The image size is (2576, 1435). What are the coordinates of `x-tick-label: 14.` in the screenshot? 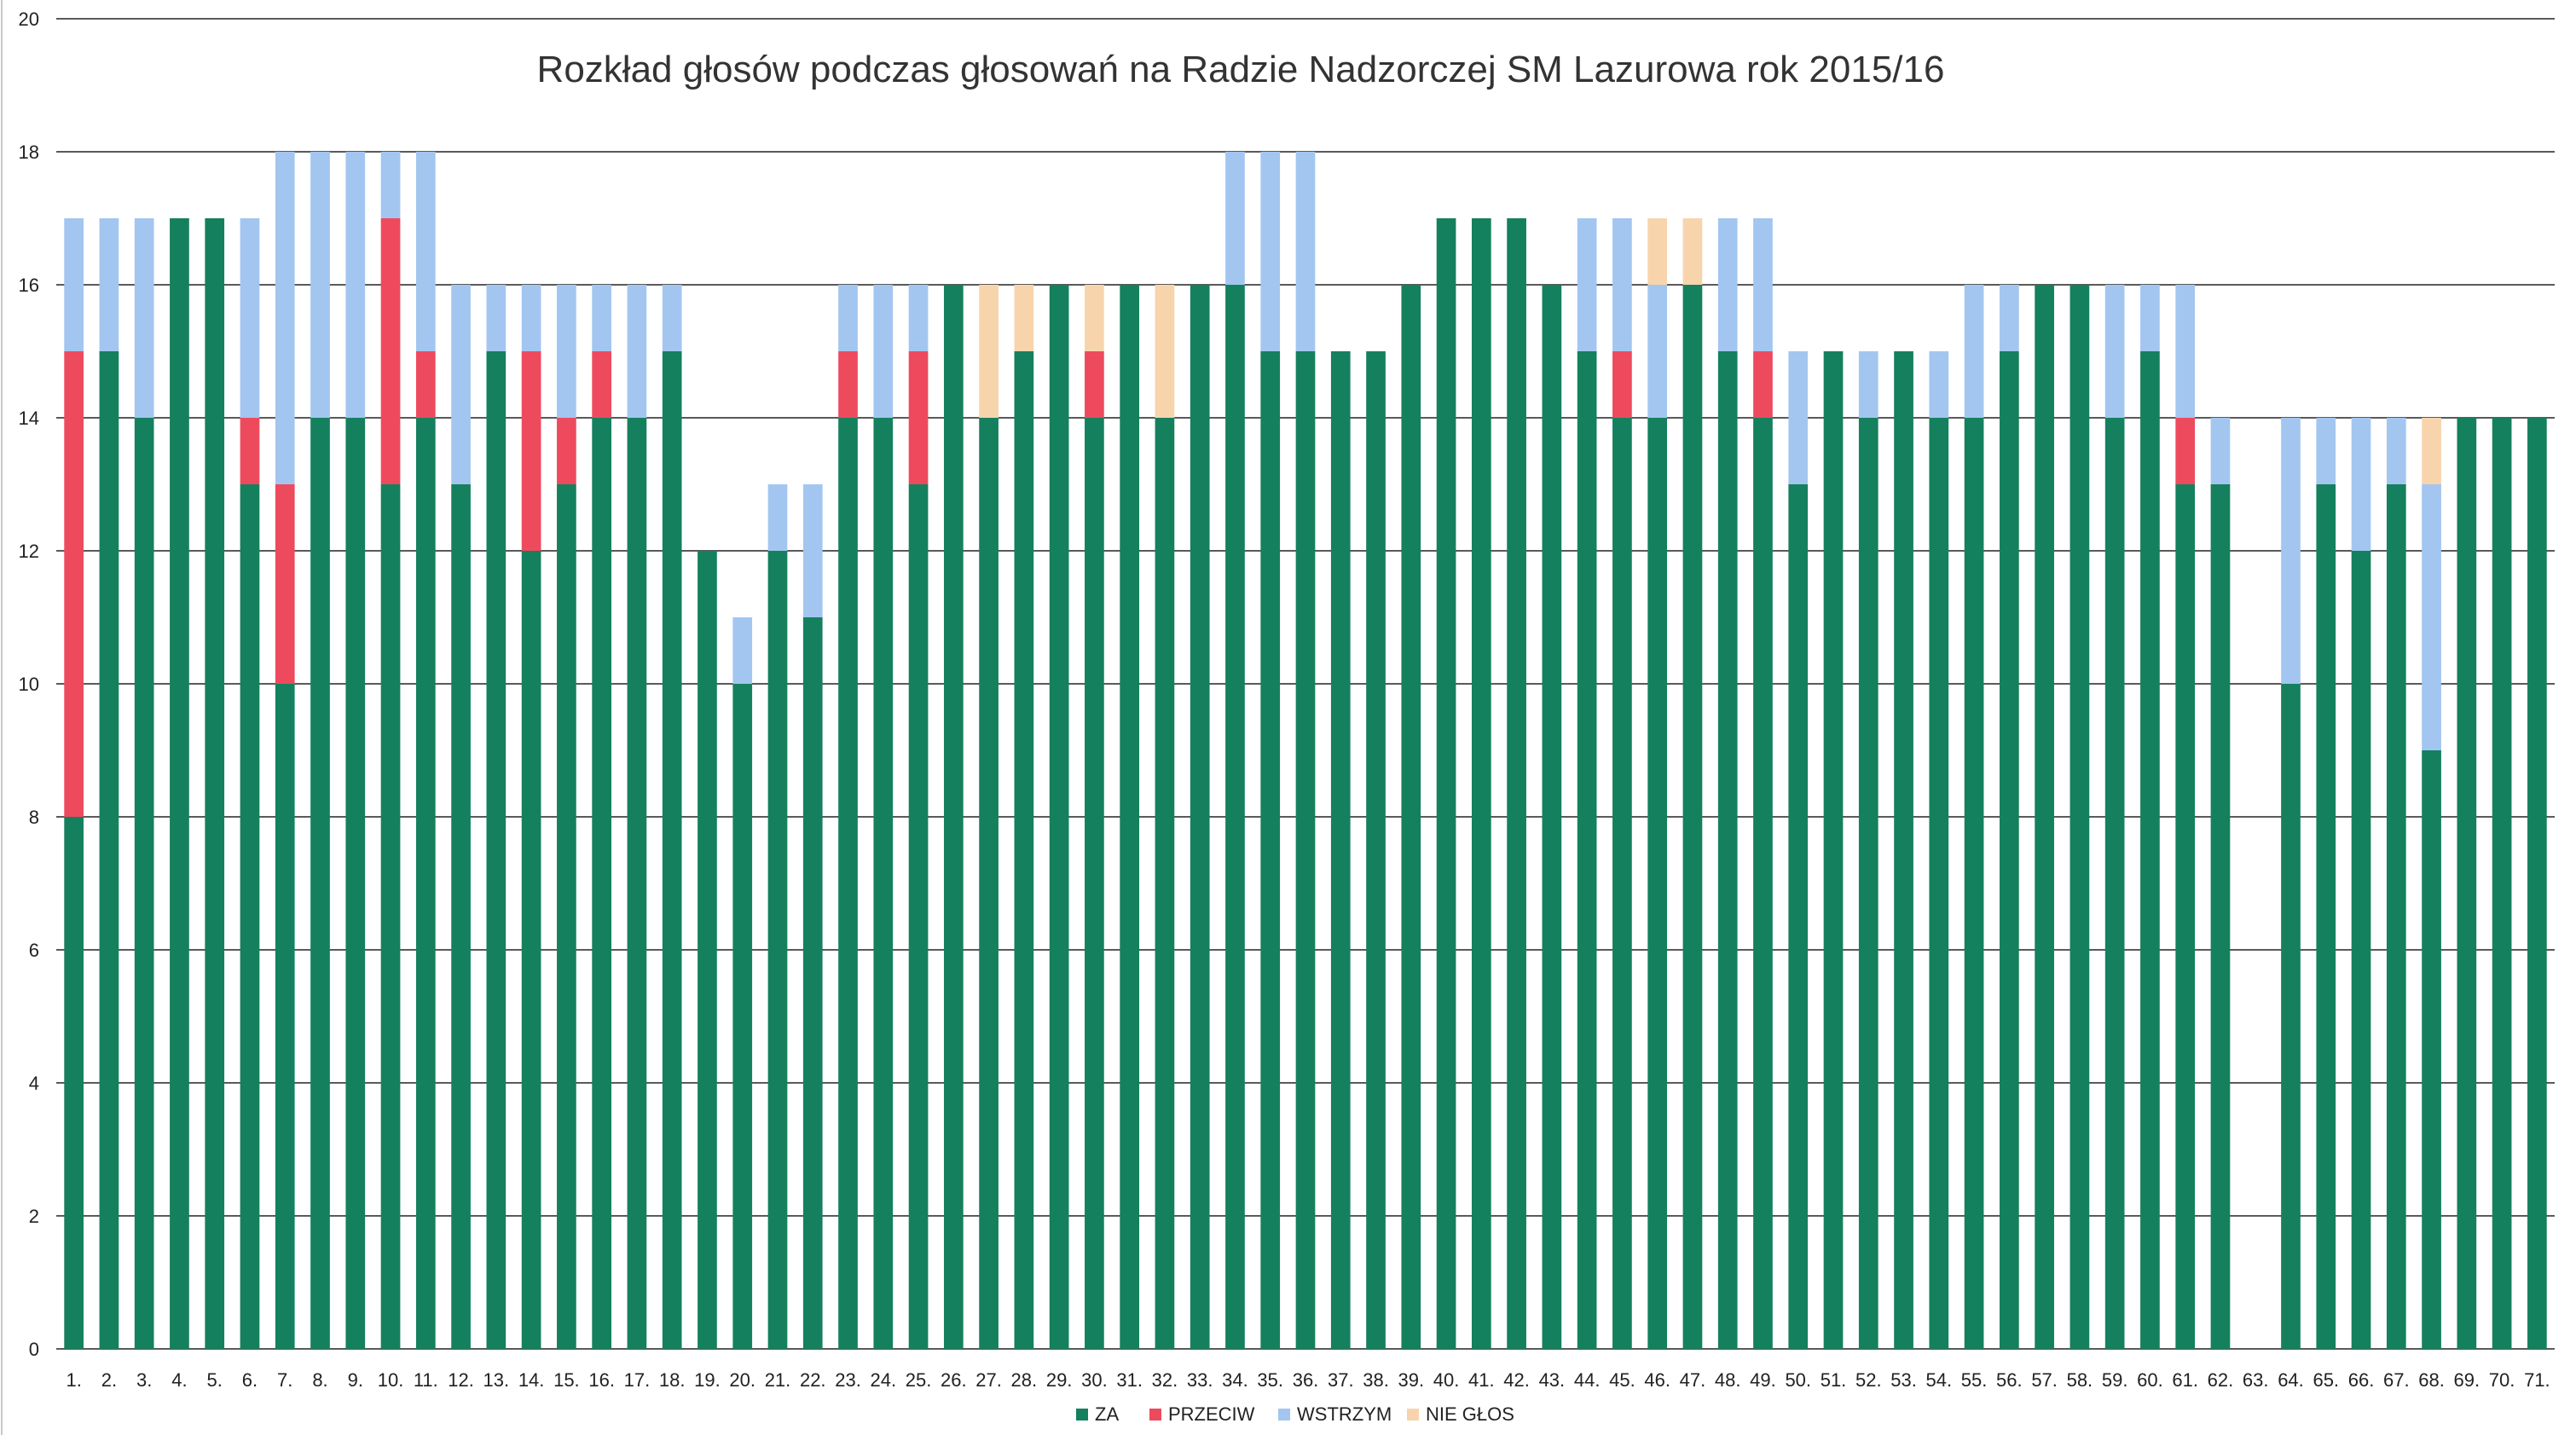 It's located at (531, 1380).